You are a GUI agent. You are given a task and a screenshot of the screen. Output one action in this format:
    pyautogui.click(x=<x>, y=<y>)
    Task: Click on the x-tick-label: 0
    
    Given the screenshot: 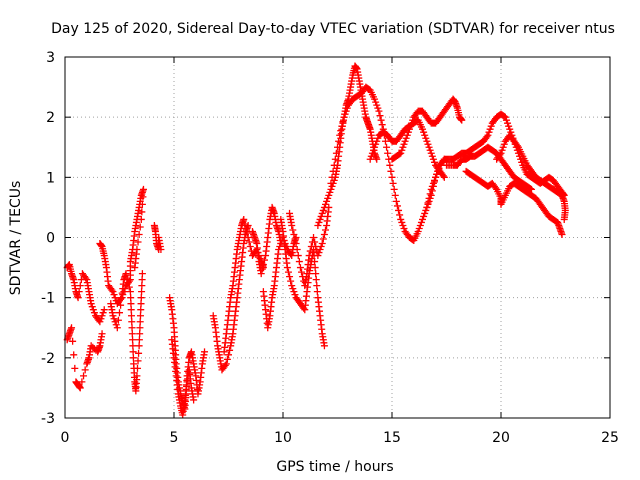 What is the action you would take?
    pyautogui.click(x=65, y=438)
    